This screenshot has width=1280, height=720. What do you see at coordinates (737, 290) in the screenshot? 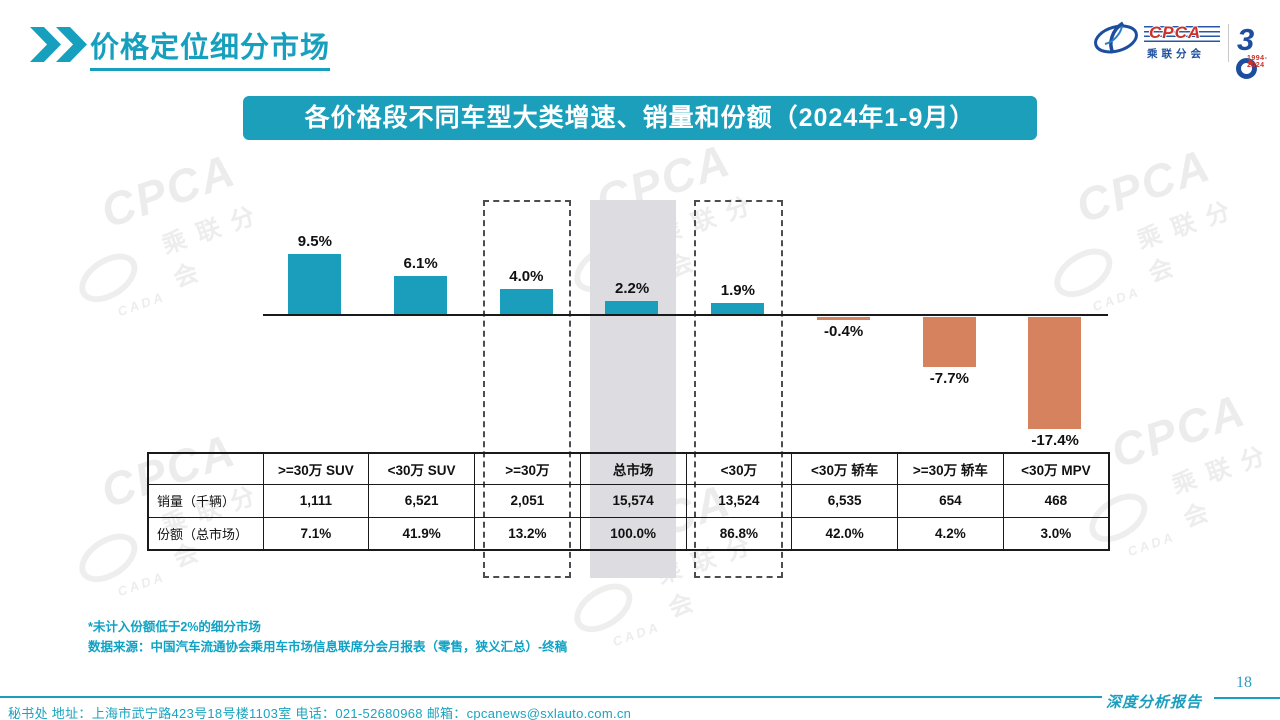
I see `bar-value-label: 1.9%` at bounding box center [737, 290].